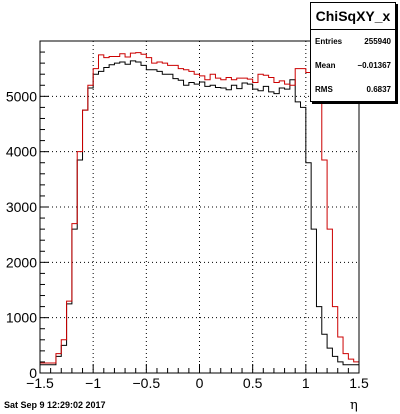 This screenshot has width=400, height=414. I want to click on x-tick-label: 1.5, so click(359, 383).